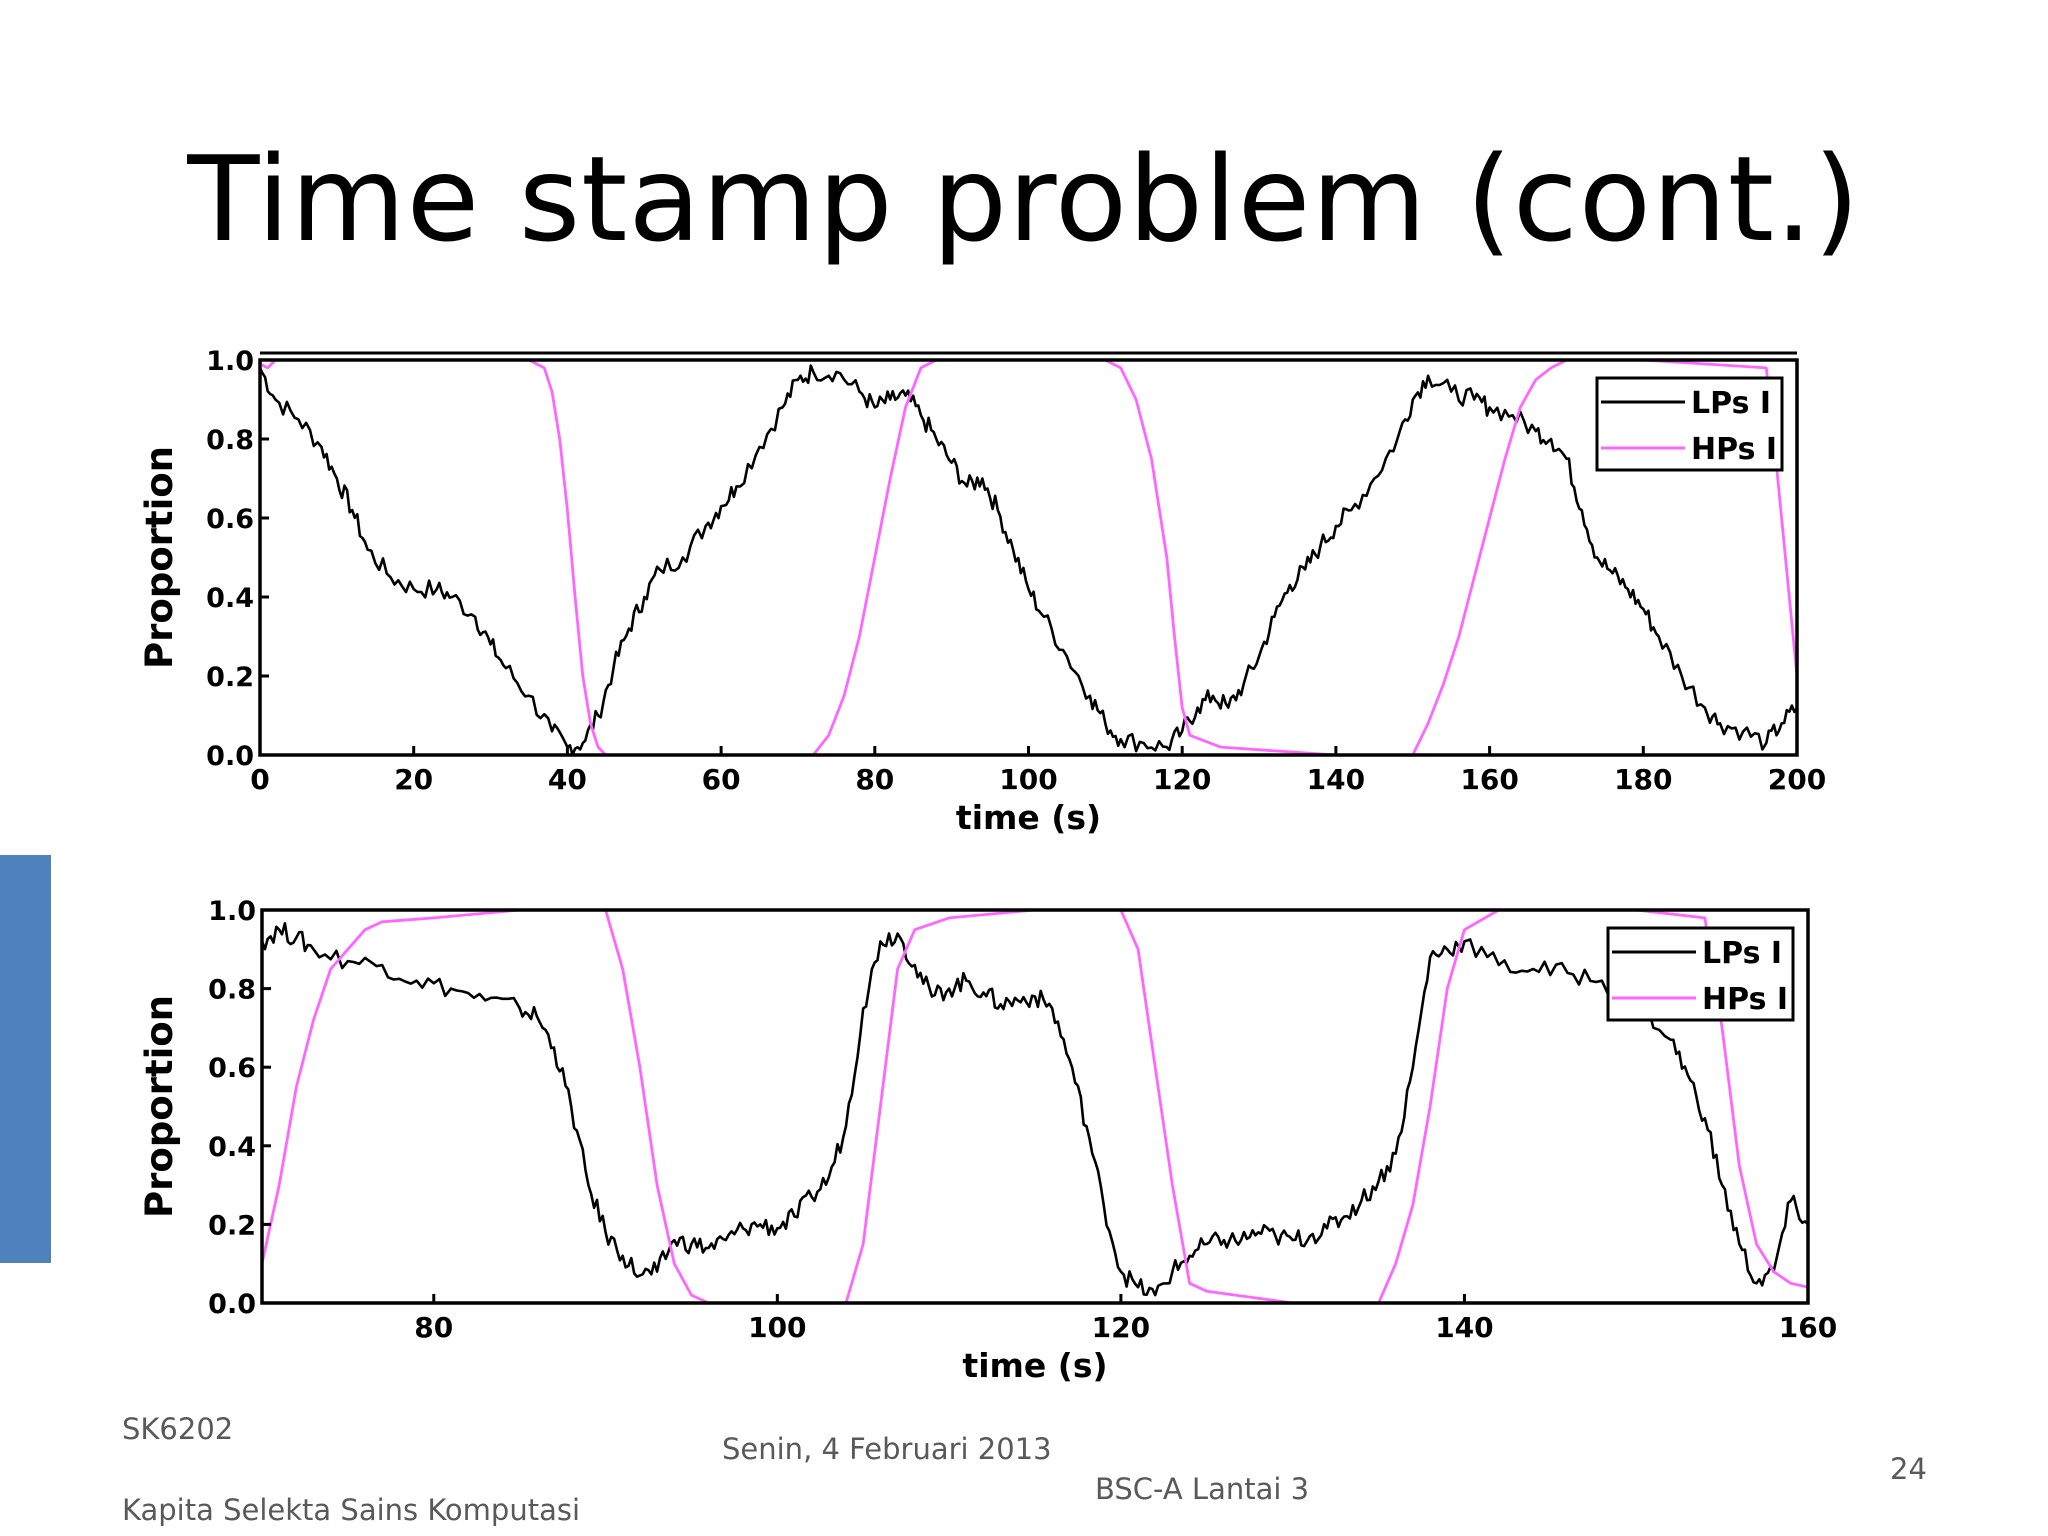  Describe the element at coordinates (1024, 199) in the screenshot. I see `slide-title: Time stamp problem (cont.)` at that location.